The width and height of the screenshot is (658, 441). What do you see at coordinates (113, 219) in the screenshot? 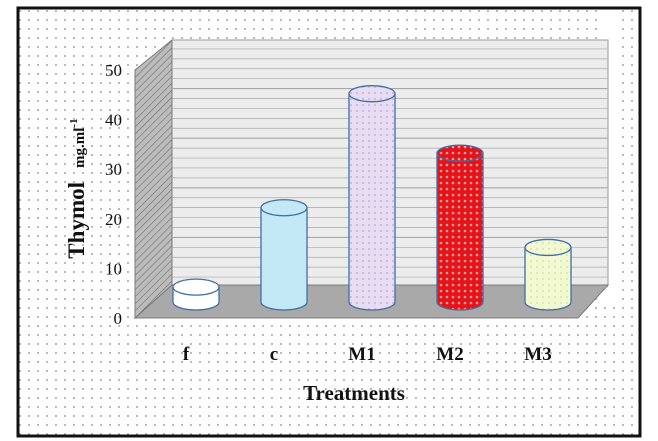
I see `y-tick-label: 20` at bounding box center [113, 219].